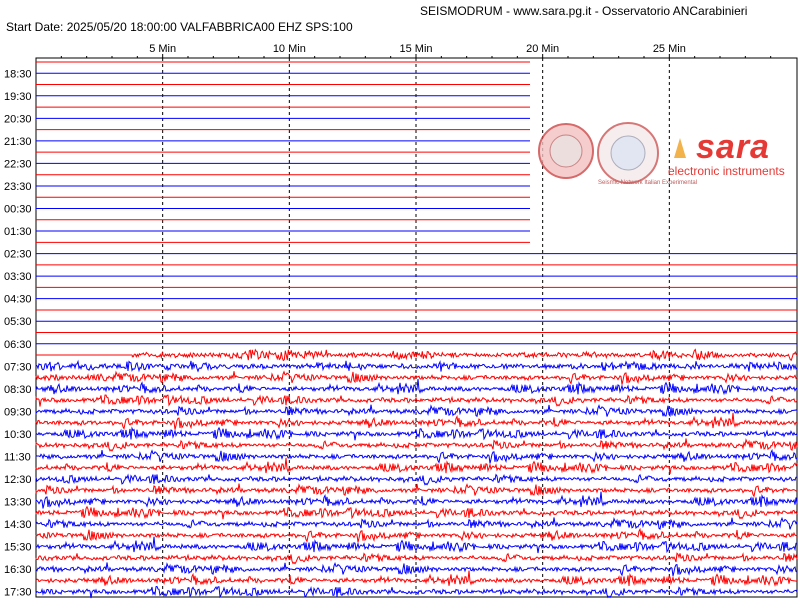  What do you see at coordinates (18, 548) in the screenshot?
I see `hour-label: 15:30` at bounding box center [18, 548].